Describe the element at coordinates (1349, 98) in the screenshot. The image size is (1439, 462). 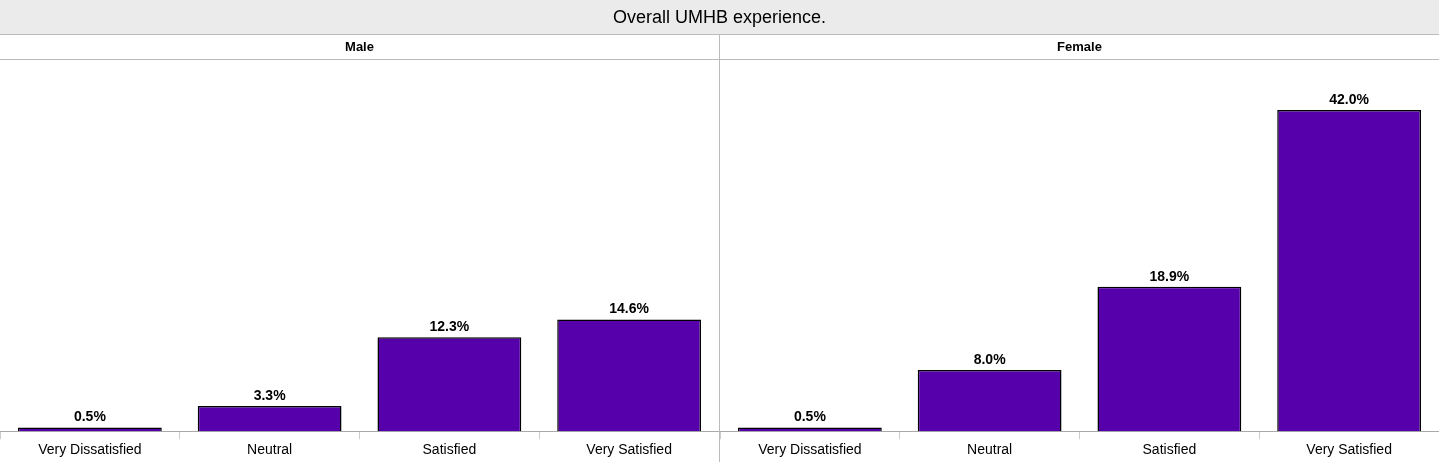
I see `data-label: 42.0%` at that location.